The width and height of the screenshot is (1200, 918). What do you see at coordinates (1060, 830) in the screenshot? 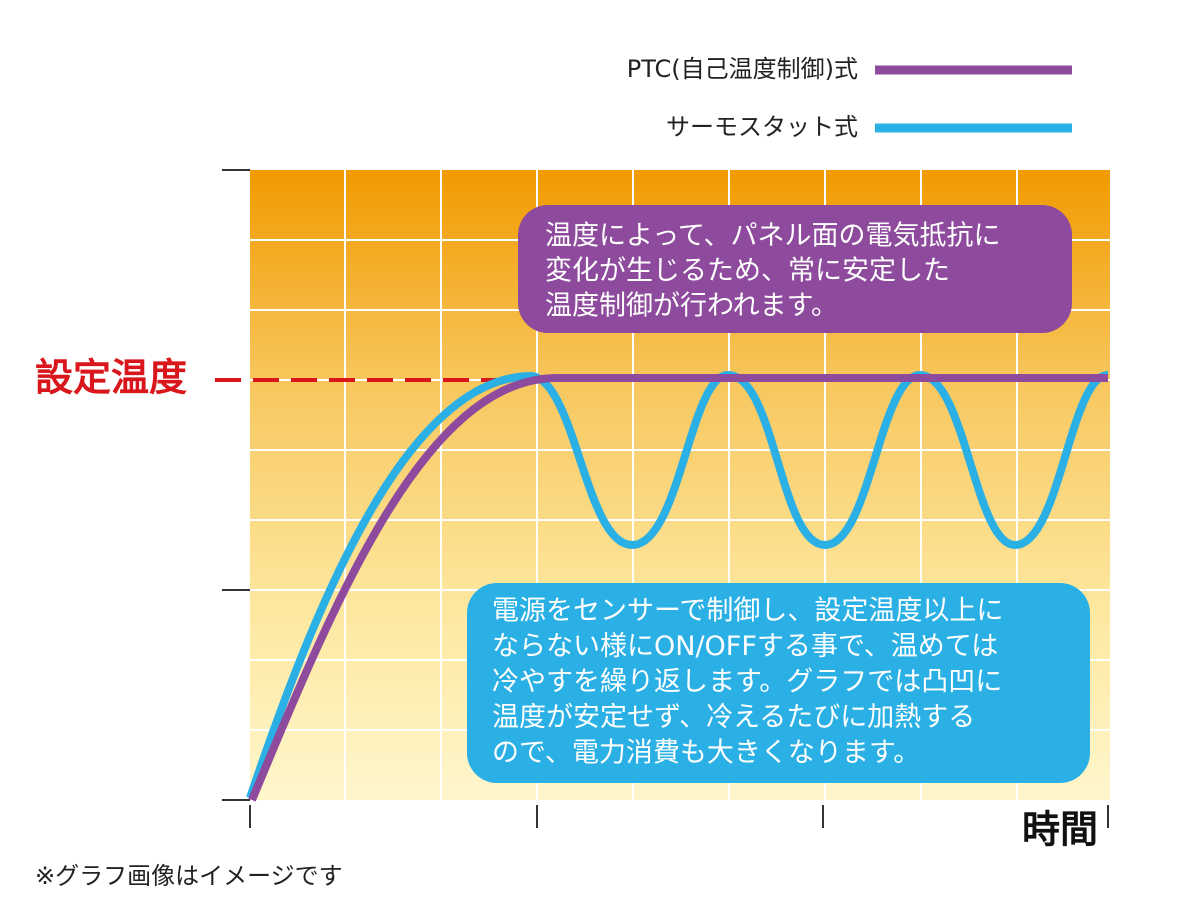
I see `x-axis-label: 時間` at bounding box center [1060, 830].